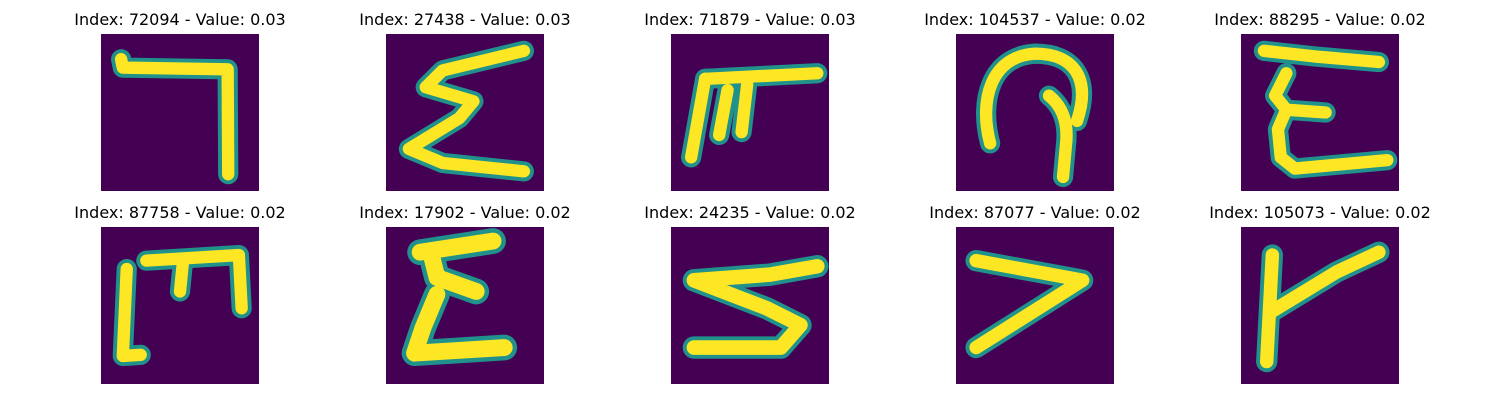  What do you see at coordinates (755, 307) in the screenshot?
I see `glyph-s-zigzag-image` at bounding box center [755, 307].